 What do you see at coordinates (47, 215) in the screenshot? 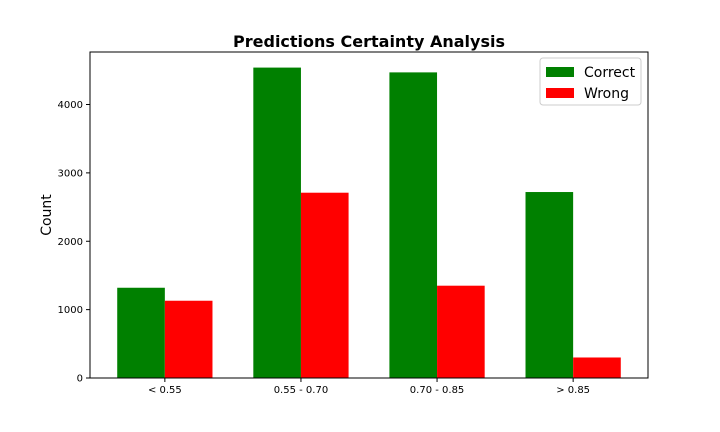
I see `y-axis-title: Count` at bounding box center [47, 215].